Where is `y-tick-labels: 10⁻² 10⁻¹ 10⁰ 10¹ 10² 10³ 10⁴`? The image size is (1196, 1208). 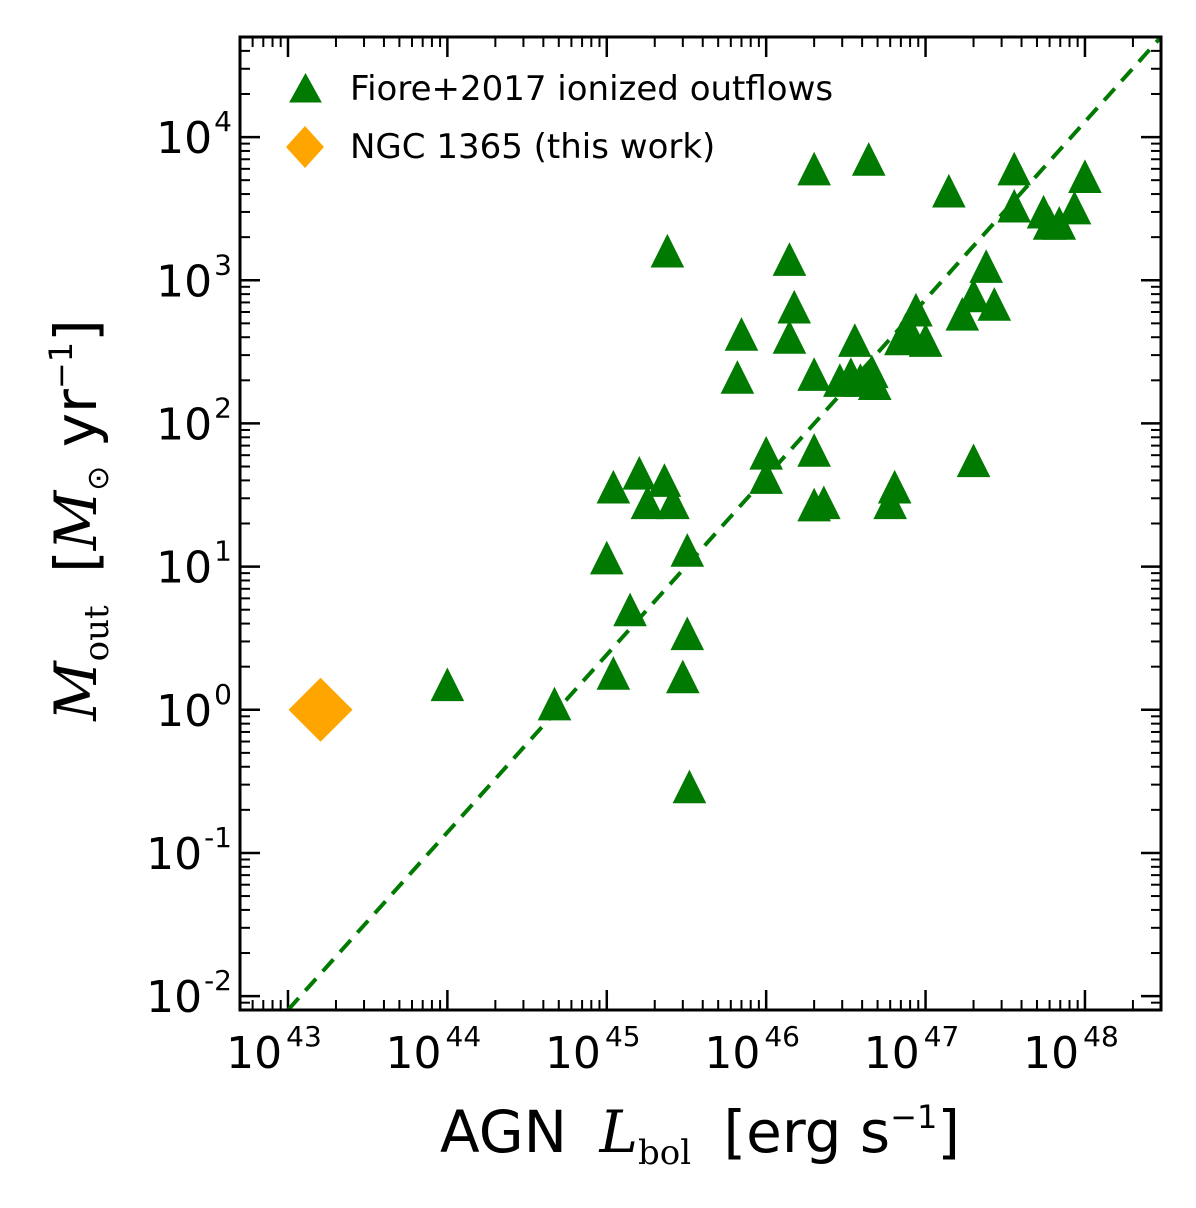
y-tick-labels: 10⁻² 10⁻¹ 10⁰ 10¹ 10² 10³ 10⁴ is located at coordinates (189, 564).